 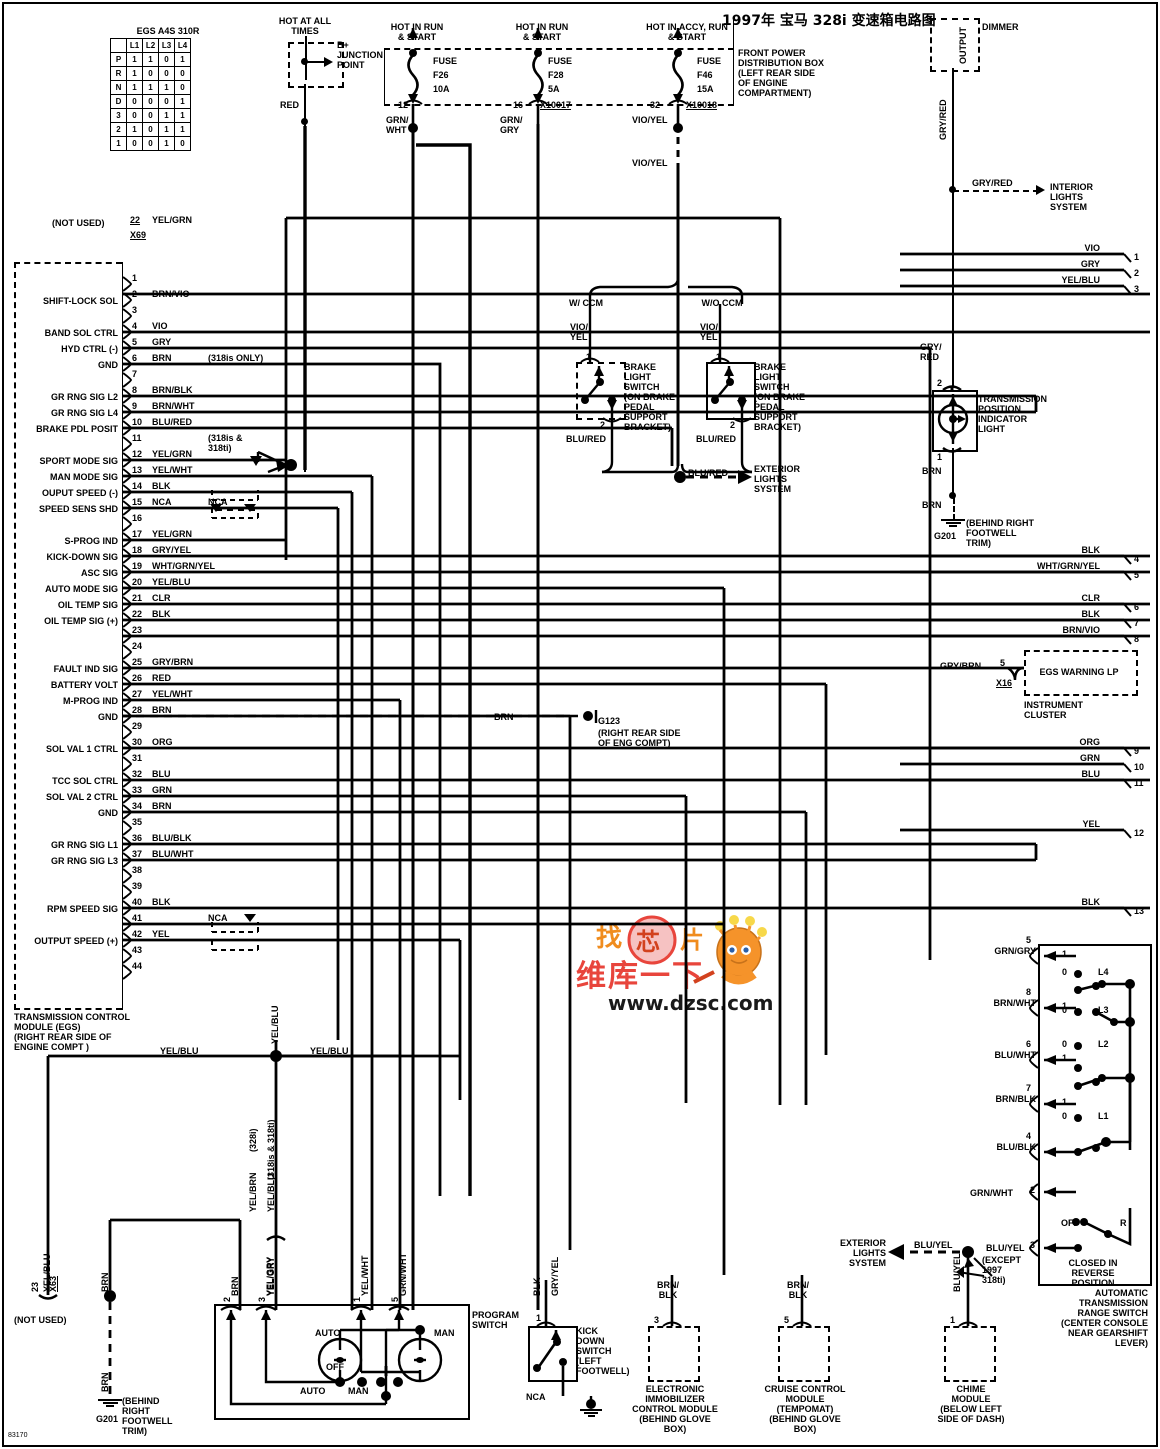 I want to click on egs-warning-lamp-box, so click(x=1081, y=673).